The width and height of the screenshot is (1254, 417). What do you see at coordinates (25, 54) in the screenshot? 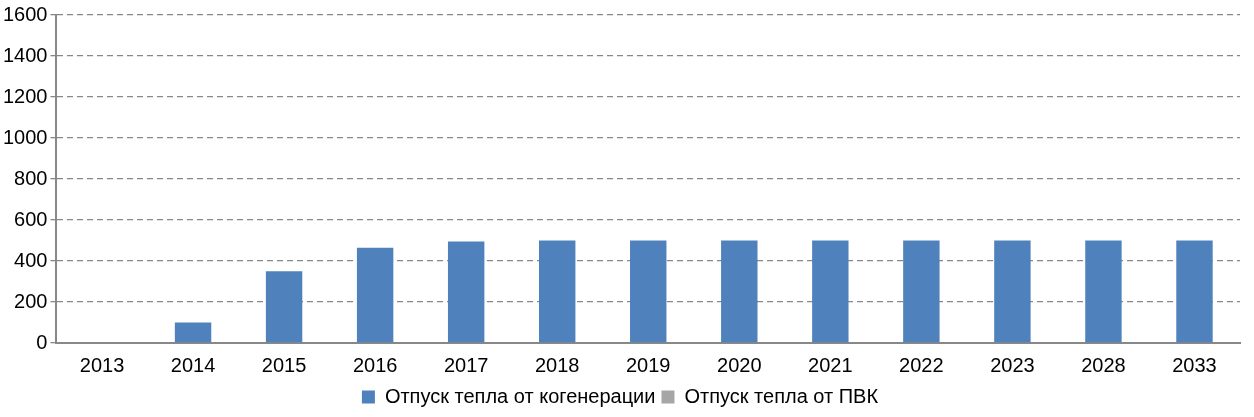
I see `y-tick-label: 1400` at bounding box center [25, 54].